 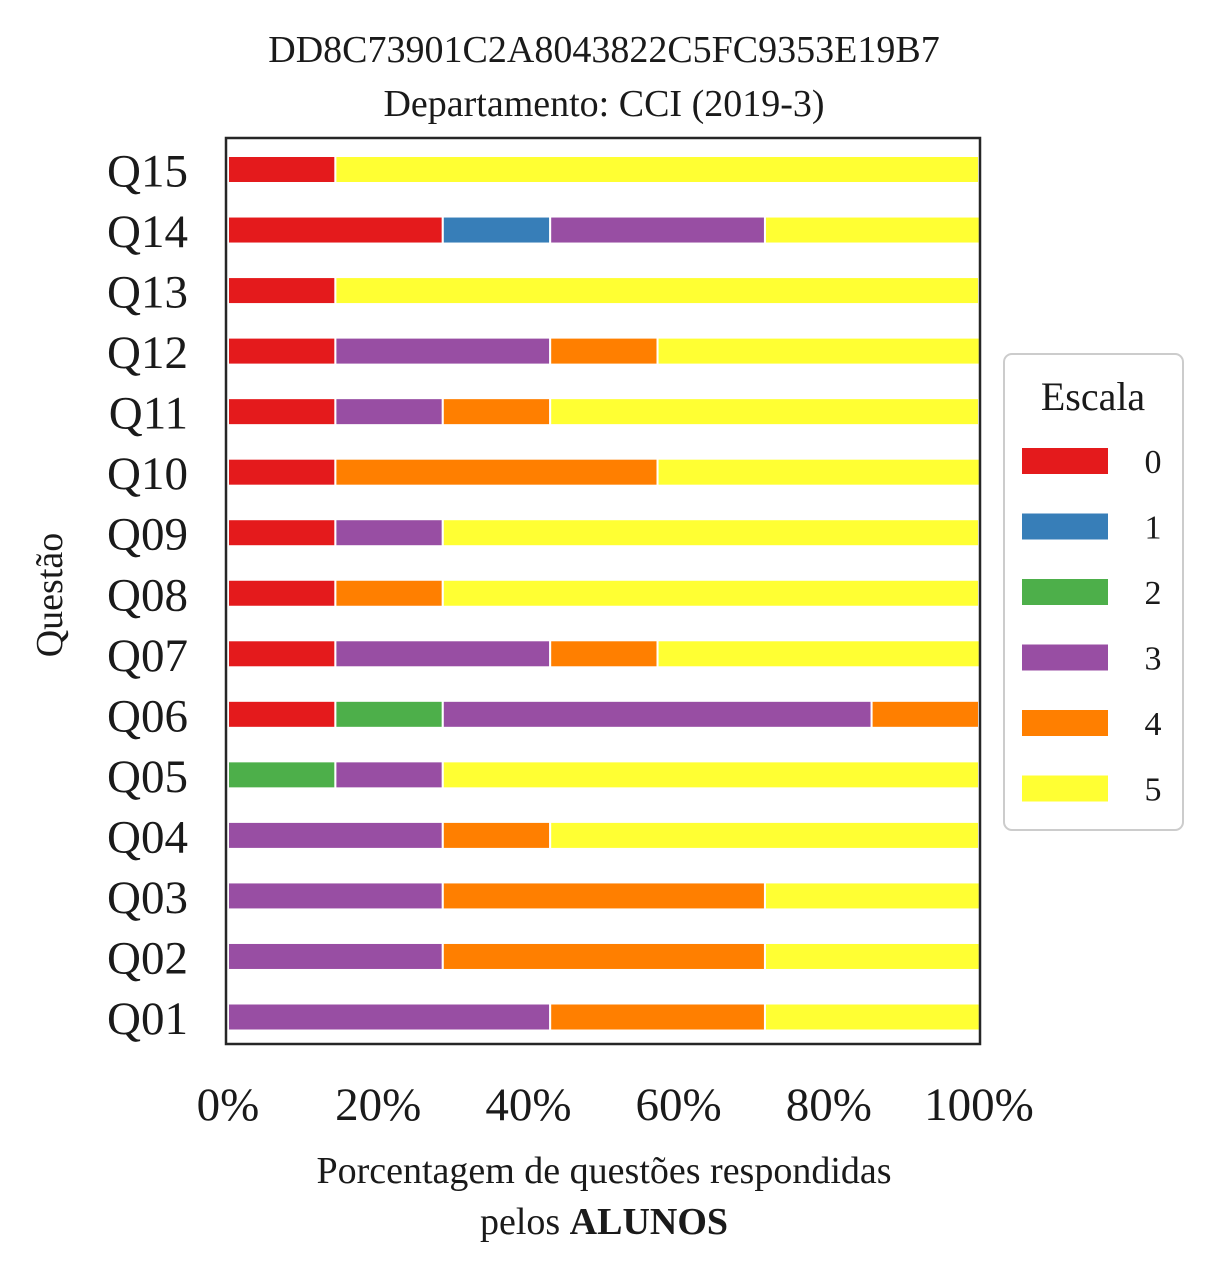 I want to click on y-axis-label: Questão, so click(x=50, y=595).